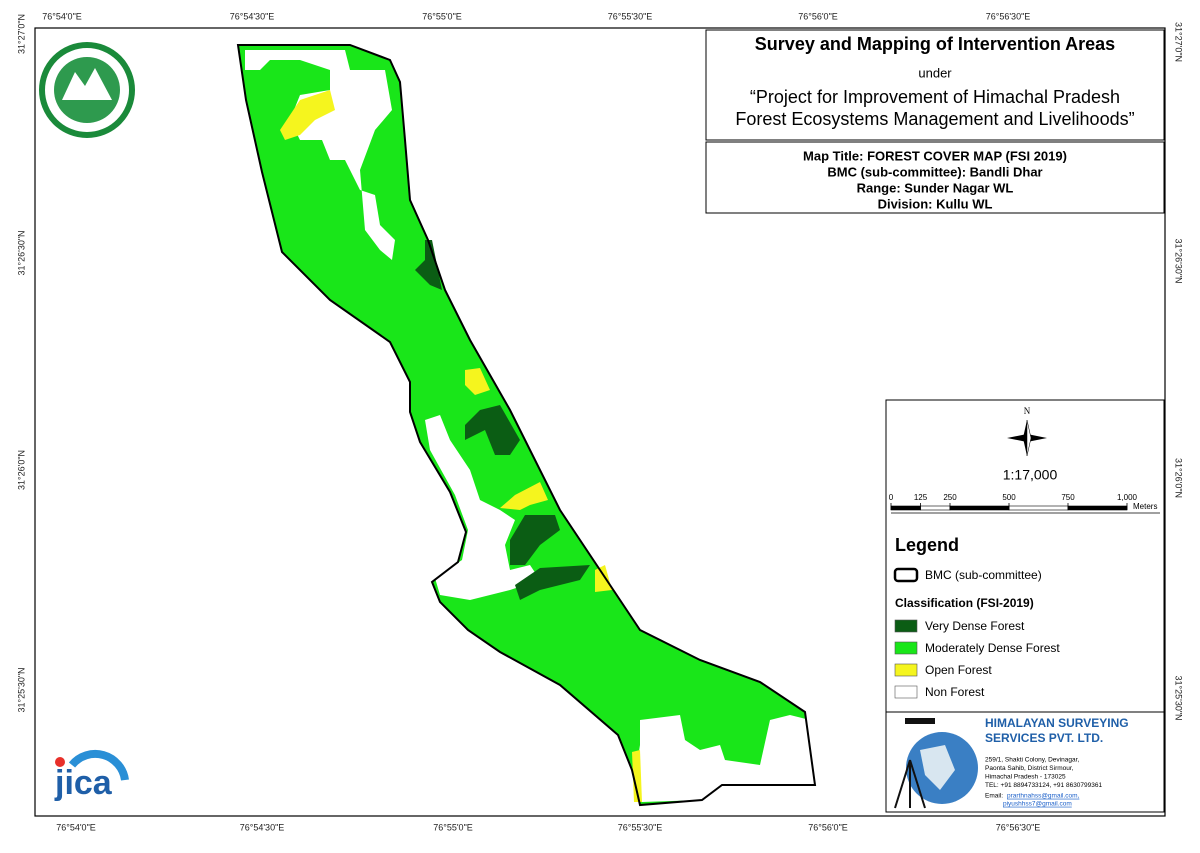  What do you see at coordinates (1037, 804) in the screenshot?
I see `email: piyushhss7@gmail.com` at bounding box center [1037, 804].